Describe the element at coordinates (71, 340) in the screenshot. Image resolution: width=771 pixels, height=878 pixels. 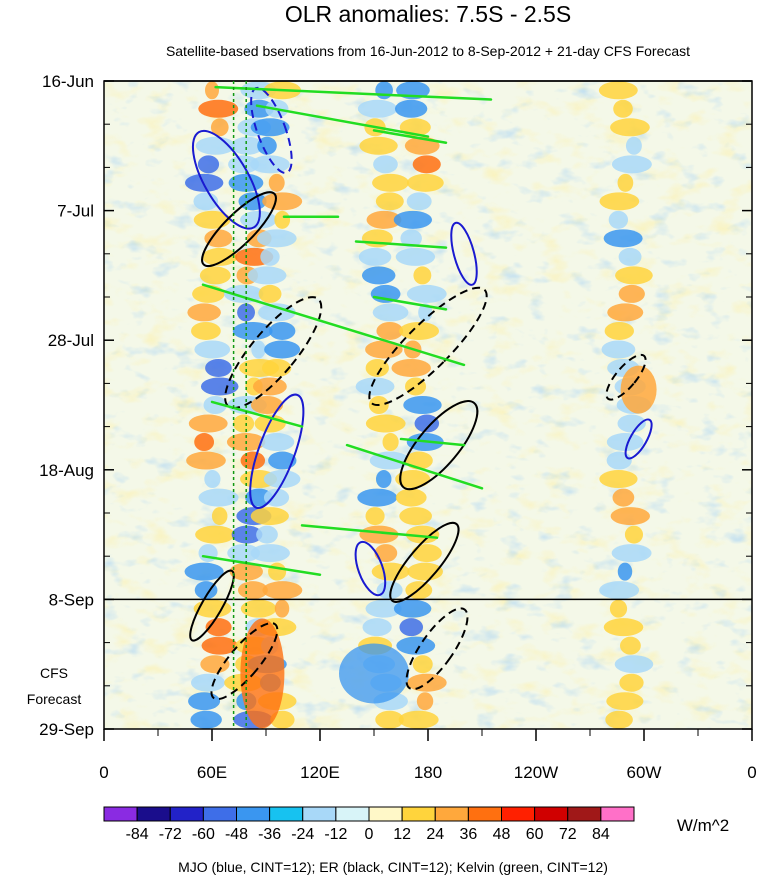
I see `y-tick-label: 28-Jul` at that location.